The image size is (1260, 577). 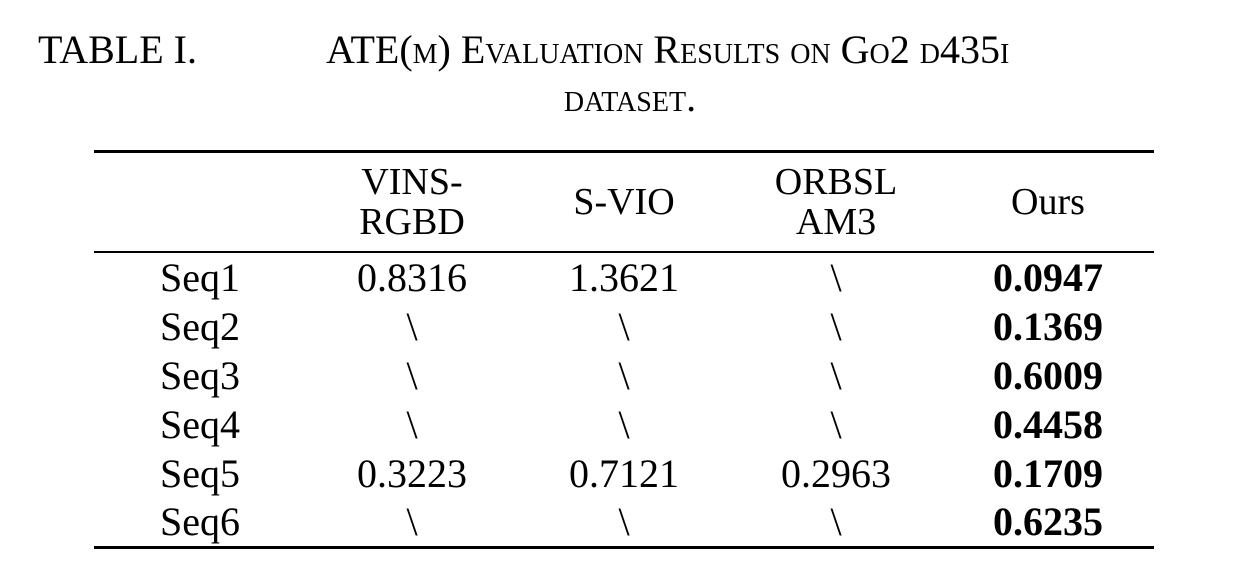 I want to click on cell-s-vio: 0.7121, so click(x=624, y=473).